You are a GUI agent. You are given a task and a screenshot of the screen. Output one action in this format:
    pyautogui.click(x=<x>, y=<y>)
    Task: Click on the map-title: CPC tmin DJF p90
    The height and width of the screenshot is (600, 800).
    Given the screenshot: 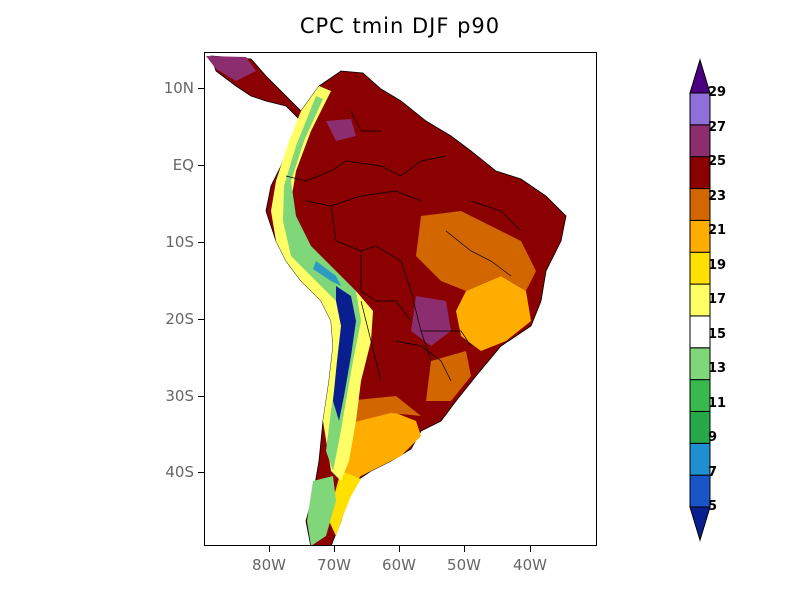 What is the action you would take?
    pyautogui.click(x=400, y=26)
    